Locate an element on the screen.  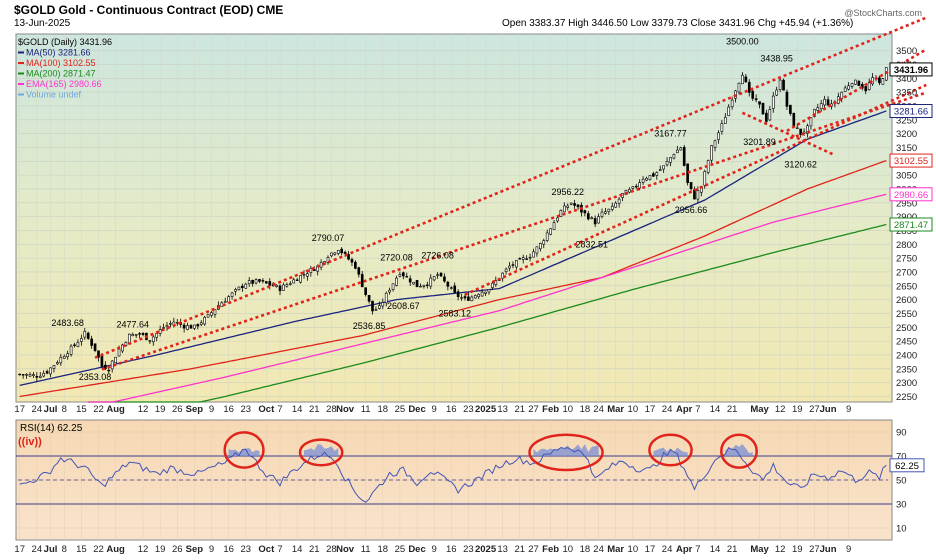
x-tick-label: May is located at coordinates (759, 549).